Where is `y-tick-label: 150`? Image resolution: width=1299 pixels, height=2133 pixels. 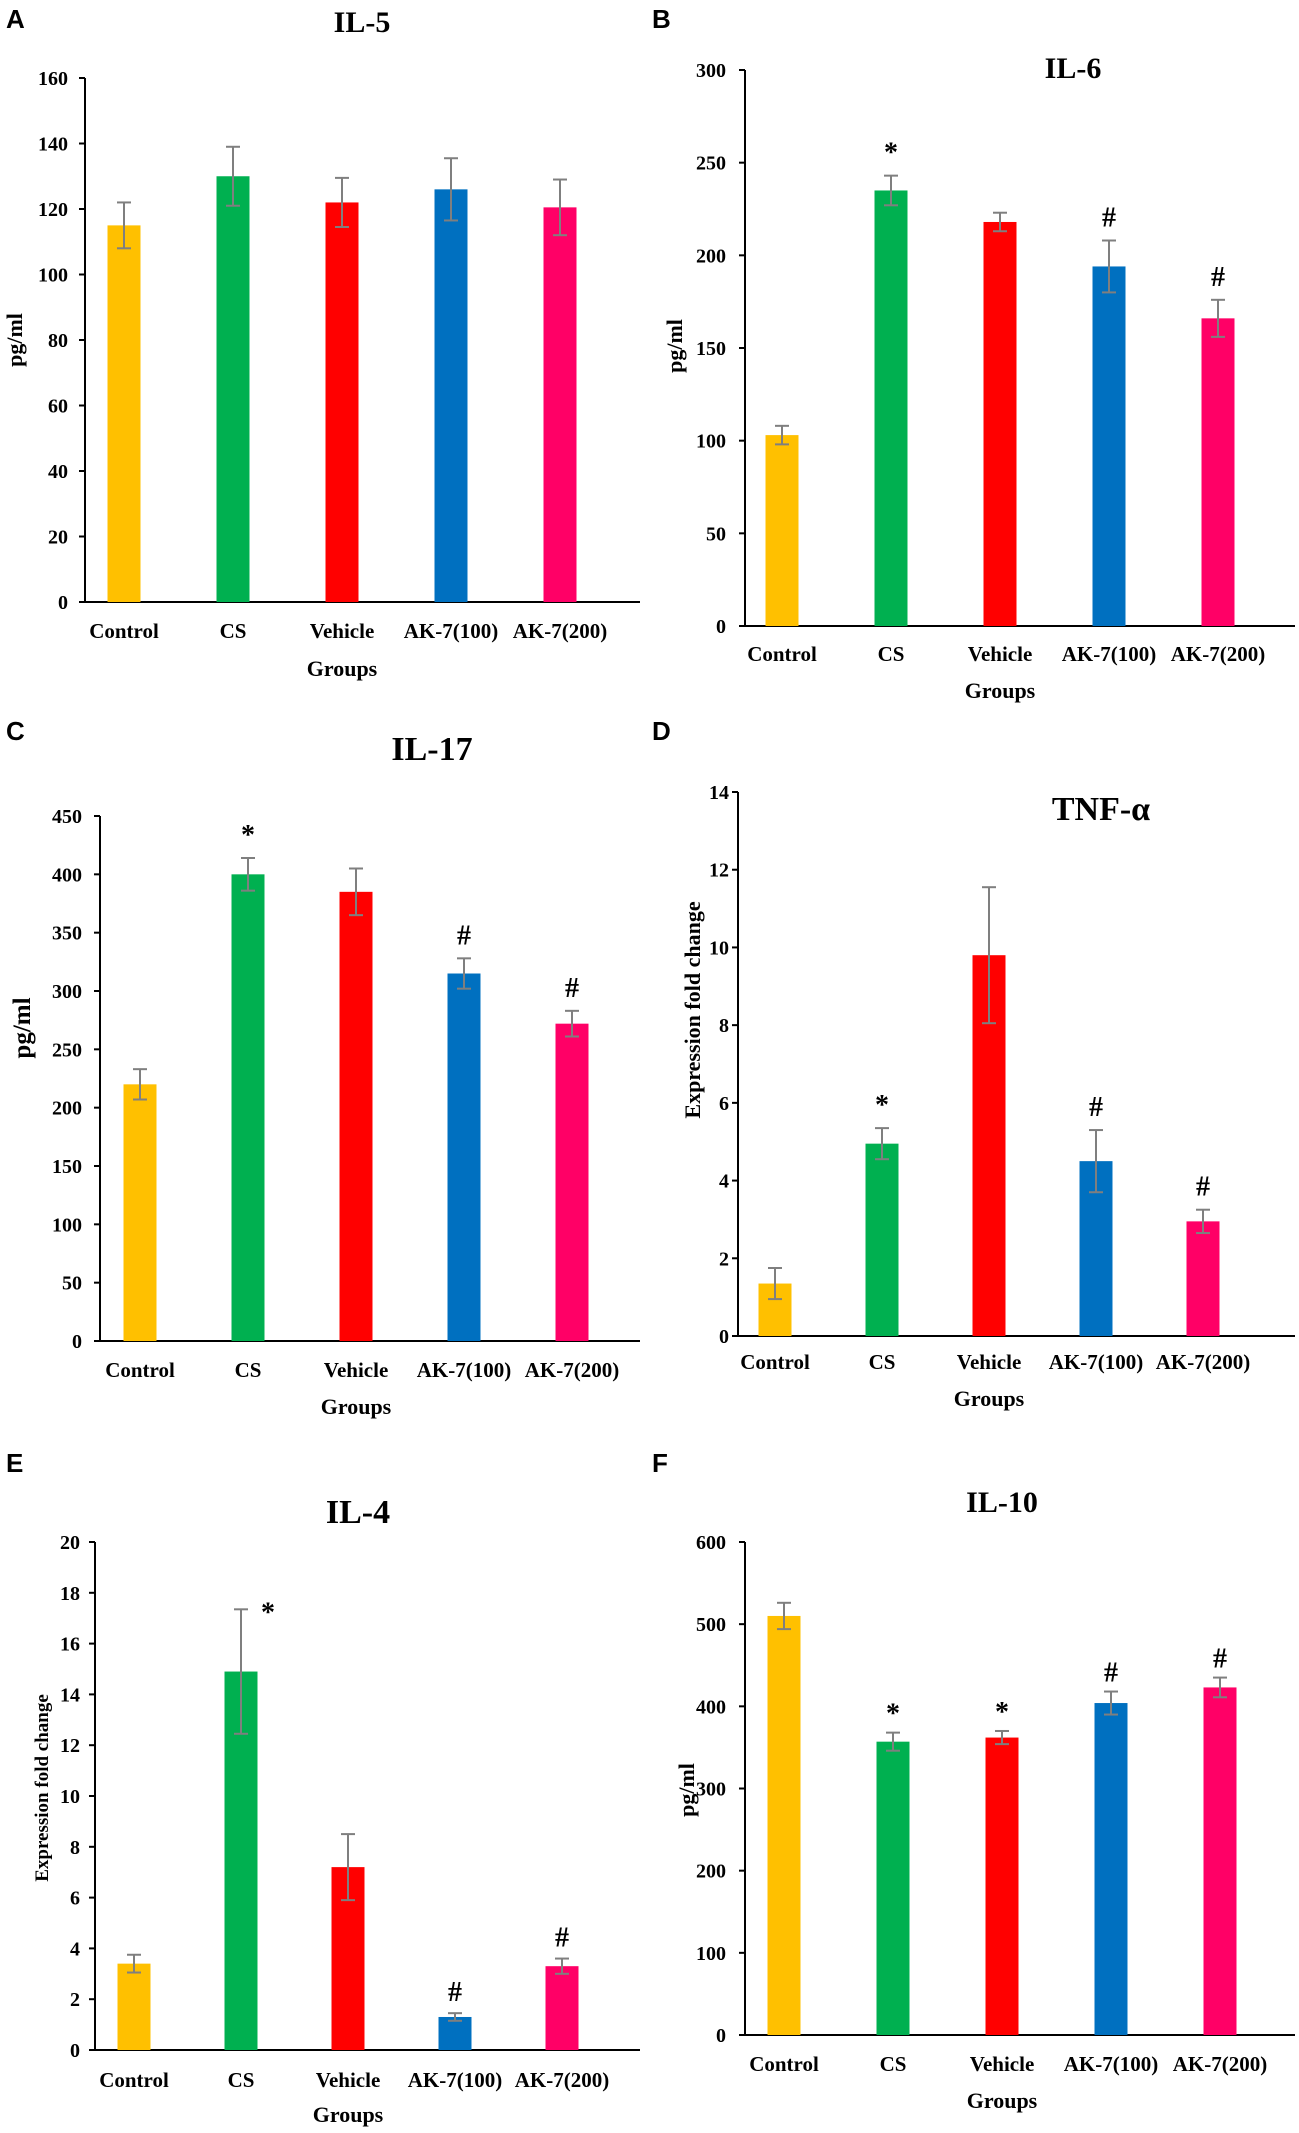 y-tick-label: 150 is located at coordinates (67, 1167).